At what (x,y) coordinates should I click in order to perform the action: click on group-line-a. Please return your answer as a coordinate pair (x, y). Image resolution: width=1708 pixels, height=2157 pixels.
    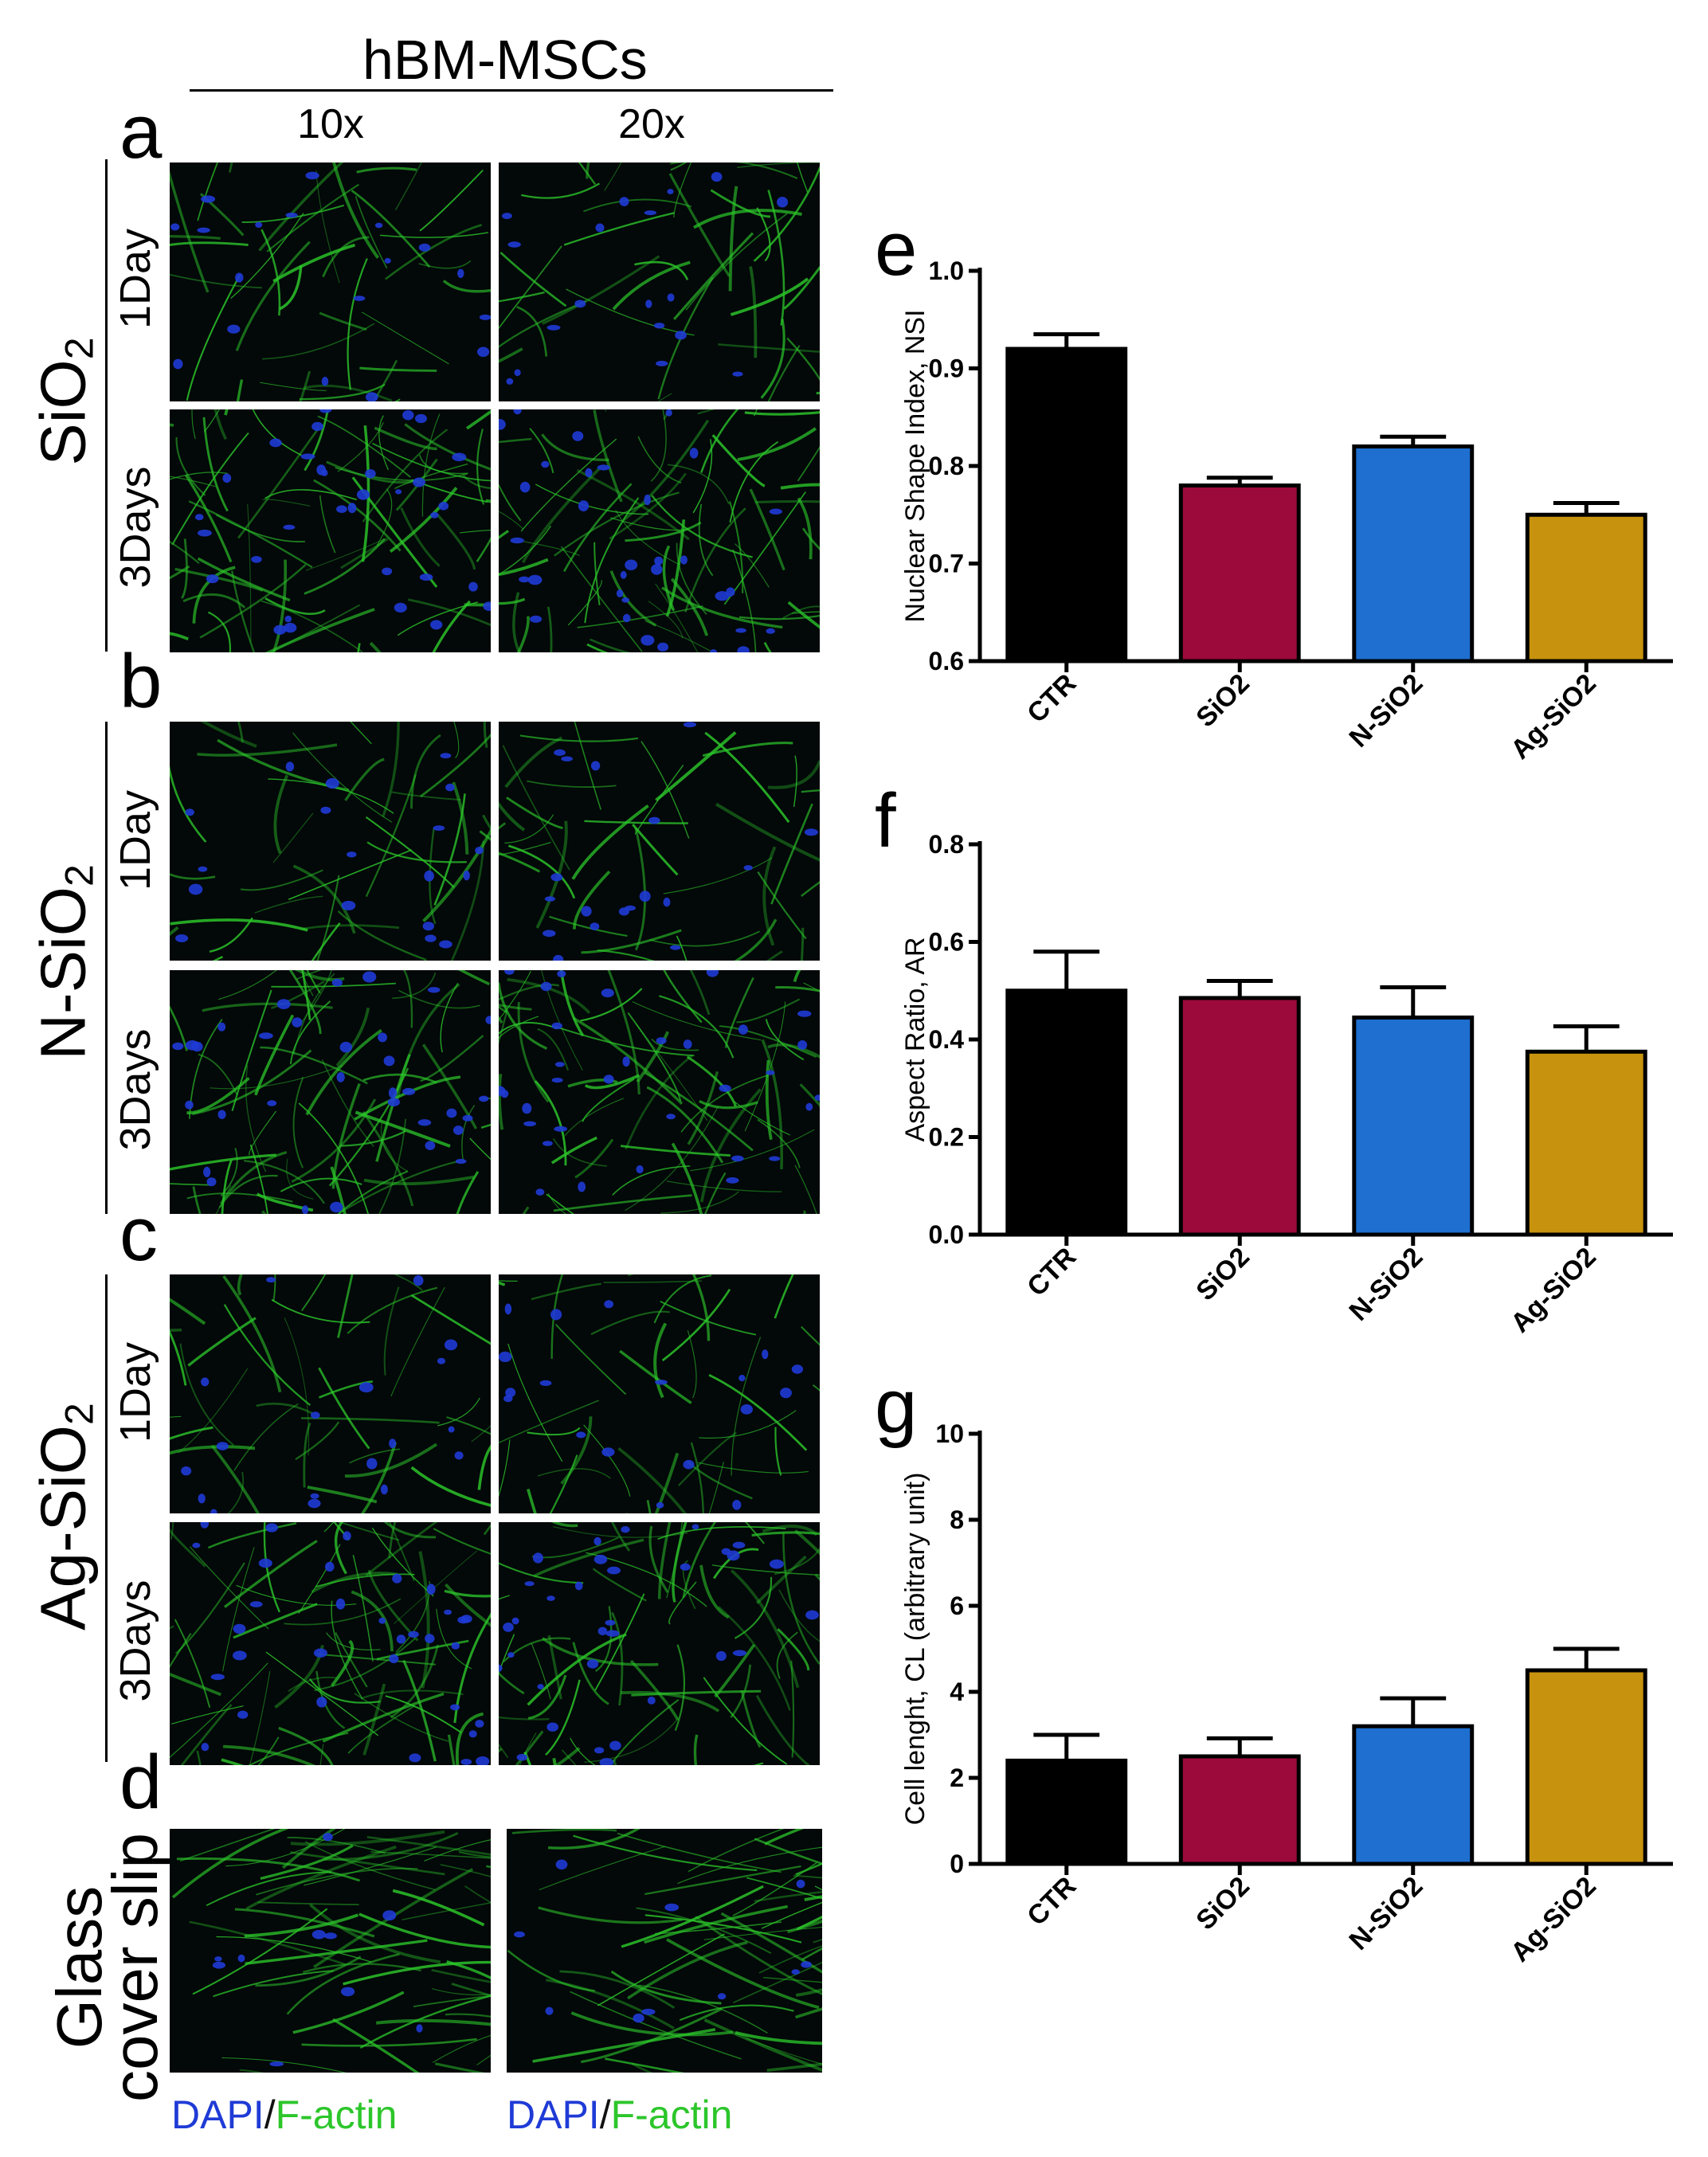
    Looking at the image, I should click on (107, 405).